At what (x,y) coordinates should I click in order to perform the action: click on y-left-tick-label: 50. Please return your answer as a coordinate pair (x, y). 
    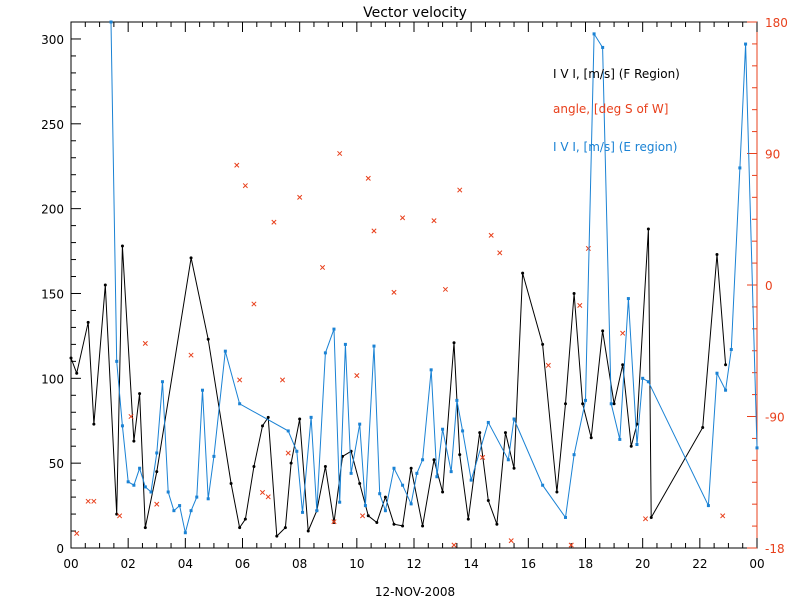
    Looking at the image, I should click on (56, 464).